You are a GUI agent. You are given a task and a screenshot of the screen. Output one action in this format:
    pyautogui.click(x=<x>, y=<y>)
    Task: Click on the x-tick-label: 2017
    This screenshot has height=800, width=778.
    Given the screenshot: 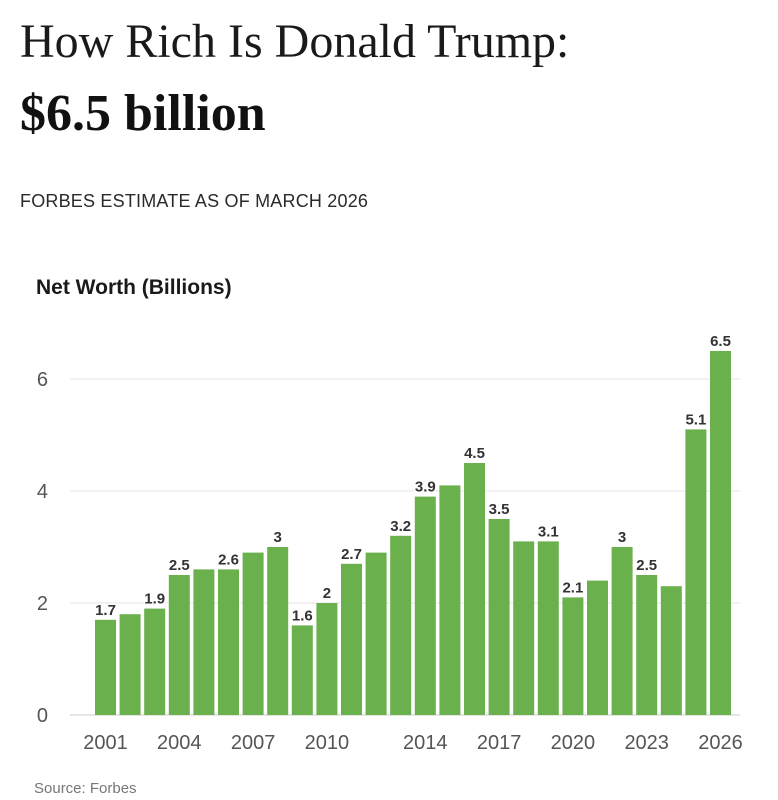 What is the action you would take?
    pyautogui.click(x=499, y=743)
    